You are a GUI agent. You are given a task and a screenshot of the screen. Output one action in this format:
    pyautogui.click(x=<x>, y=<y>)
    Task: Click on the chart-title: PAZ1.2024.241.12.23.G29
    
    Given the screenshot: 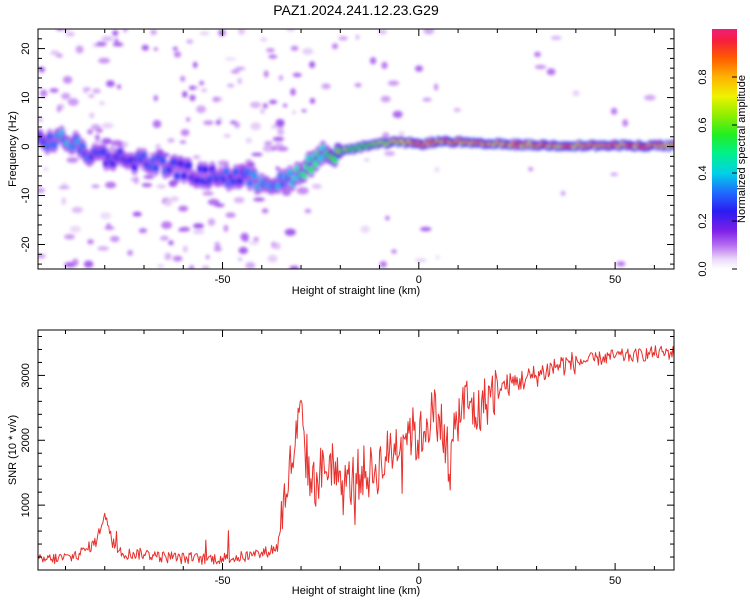 What is the action you would take?
    pyautogui.click(x=356, y=10)
    